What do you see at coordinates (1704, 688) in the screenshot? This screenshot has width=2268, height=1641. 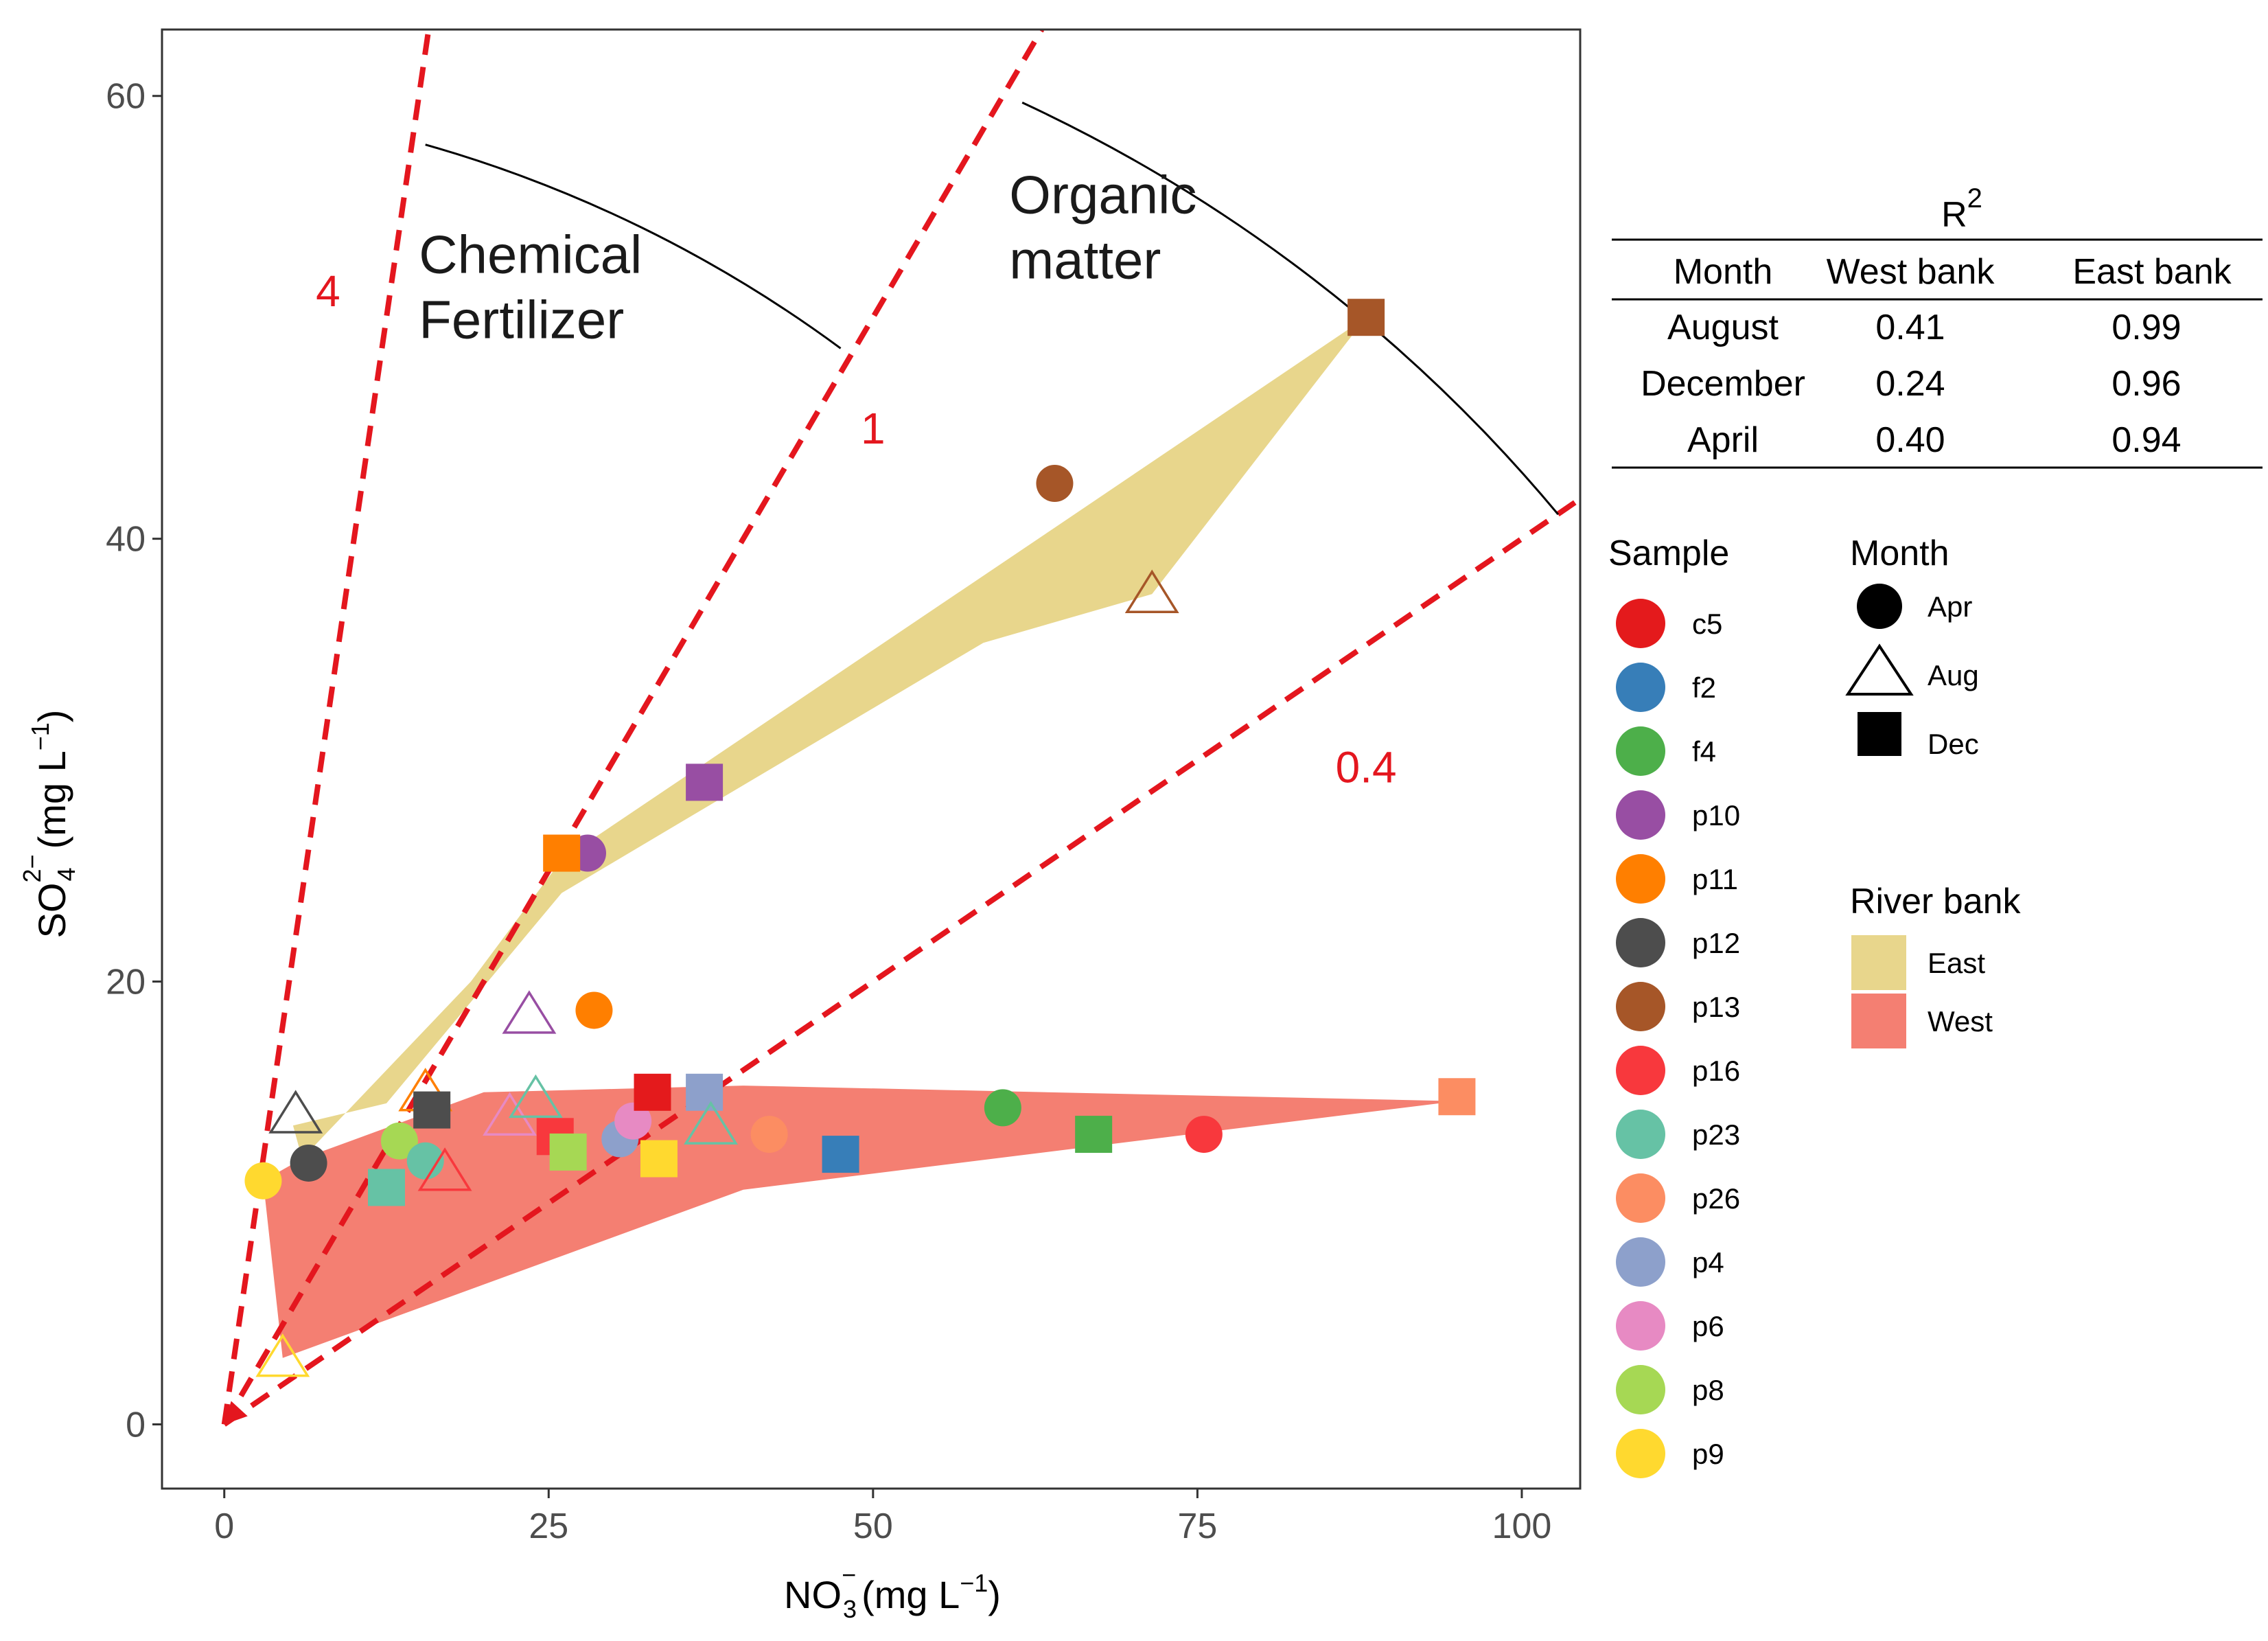 I see `legend-sample-label-f2: f2` at bounding box center [1704, 688].